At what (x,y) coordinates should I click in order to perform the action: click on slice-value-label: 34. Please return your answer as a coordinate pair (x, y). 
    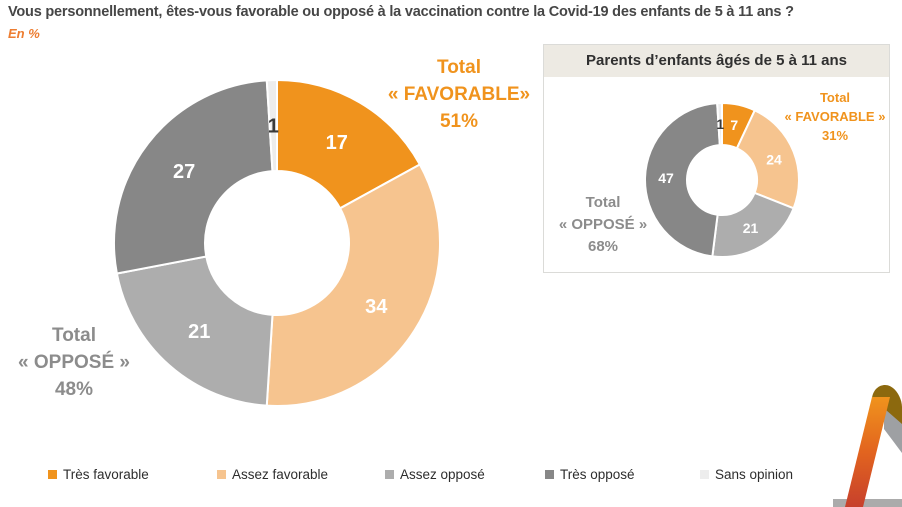
    Looking at the image, I should click on (376, 307).